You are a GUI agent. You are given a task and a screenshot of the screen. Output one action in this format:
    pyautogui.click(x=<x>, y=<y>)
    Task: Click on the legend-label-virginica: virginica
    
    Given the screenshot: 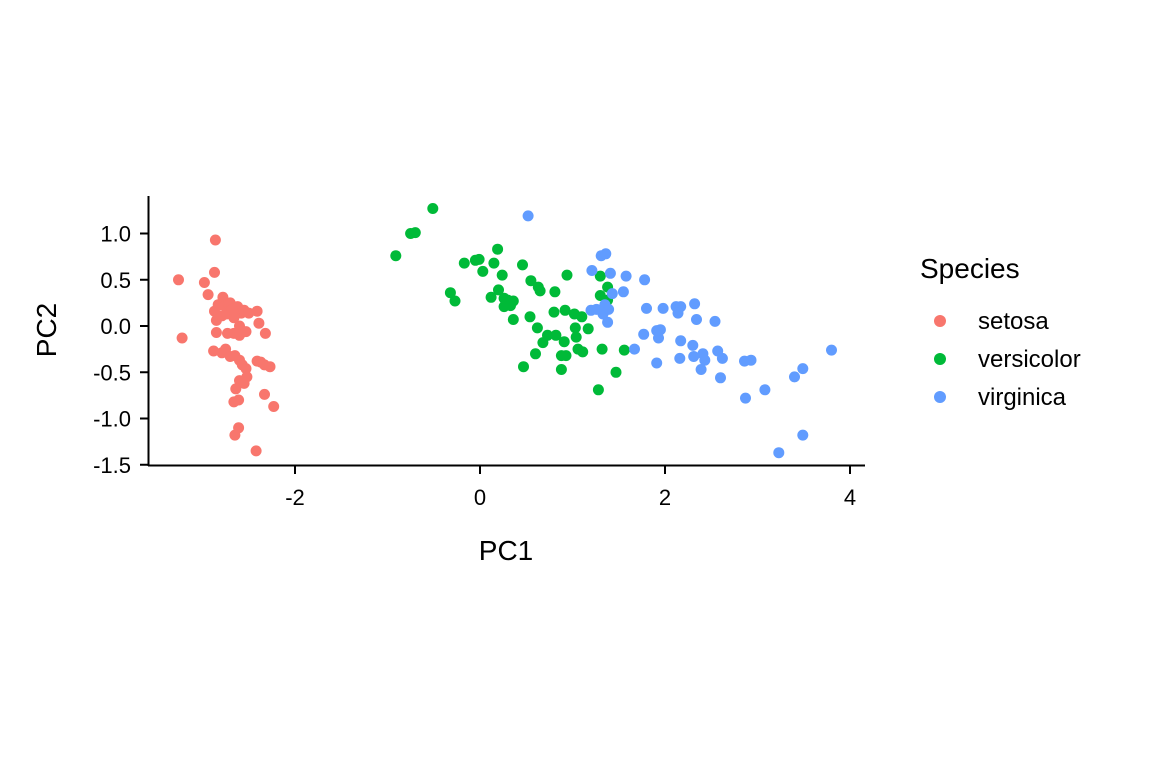 What is the action you would take?
    pyautogui.click(x=1022, y=397)
    